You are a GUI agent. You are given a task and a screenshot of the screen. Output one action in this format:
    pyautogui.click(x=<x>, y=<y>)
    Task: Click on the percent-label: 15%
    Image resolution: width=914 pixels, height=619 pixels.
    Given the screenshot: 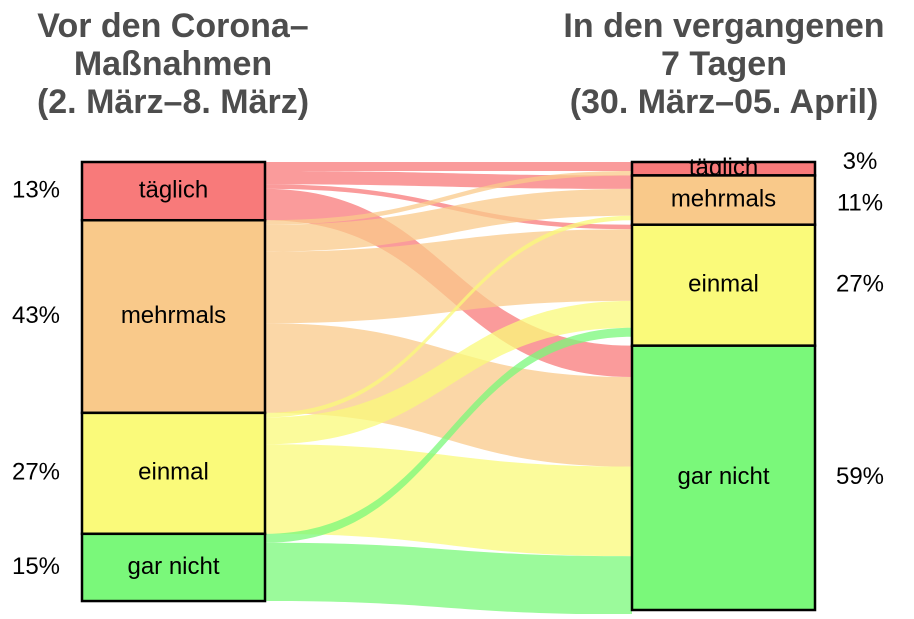 What is the action you would take?
    pyautogui.click(x=36, y=566)
    